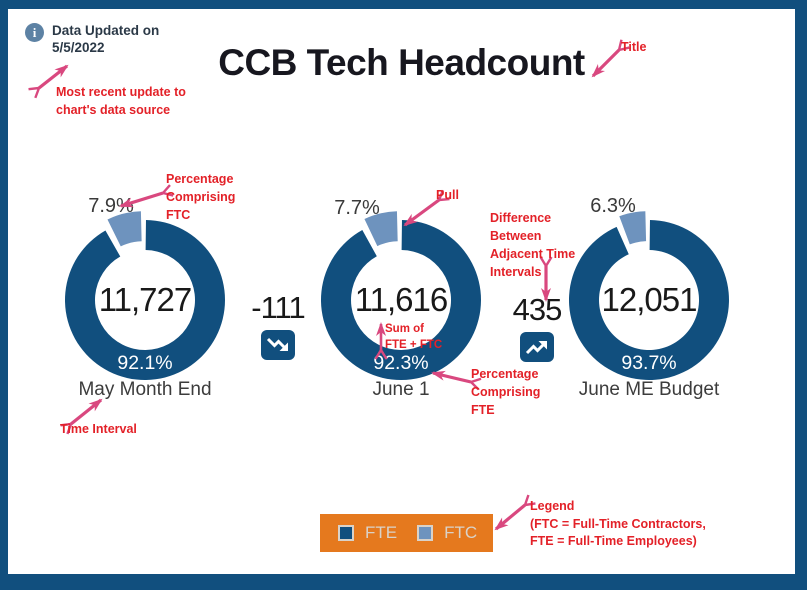 The image size is (807, 590). What do you see at coordinates (78, 47) in the screenshot?
I see `data-updated-date: 5/5/2022` at bounding box center [78, 47].